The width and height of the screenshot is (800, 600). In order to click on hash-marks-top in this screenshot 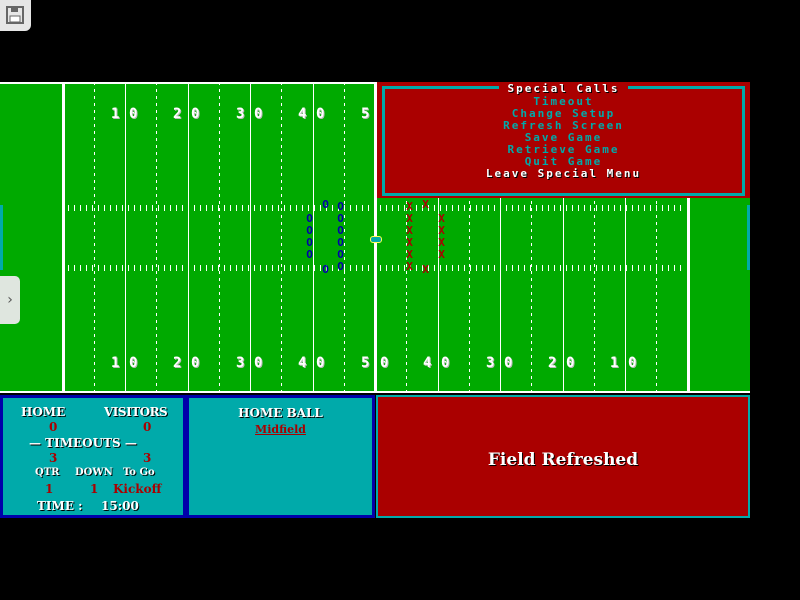, I will do `click(375, 208)`.